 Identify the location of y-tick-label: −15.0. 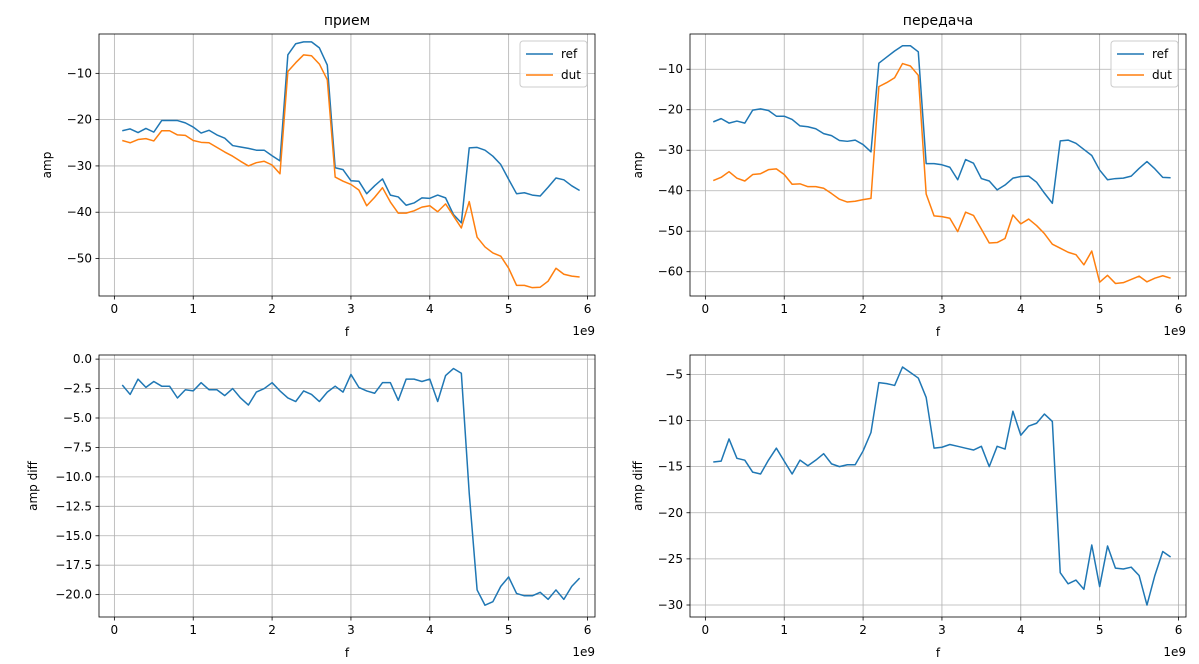
(73, 536).